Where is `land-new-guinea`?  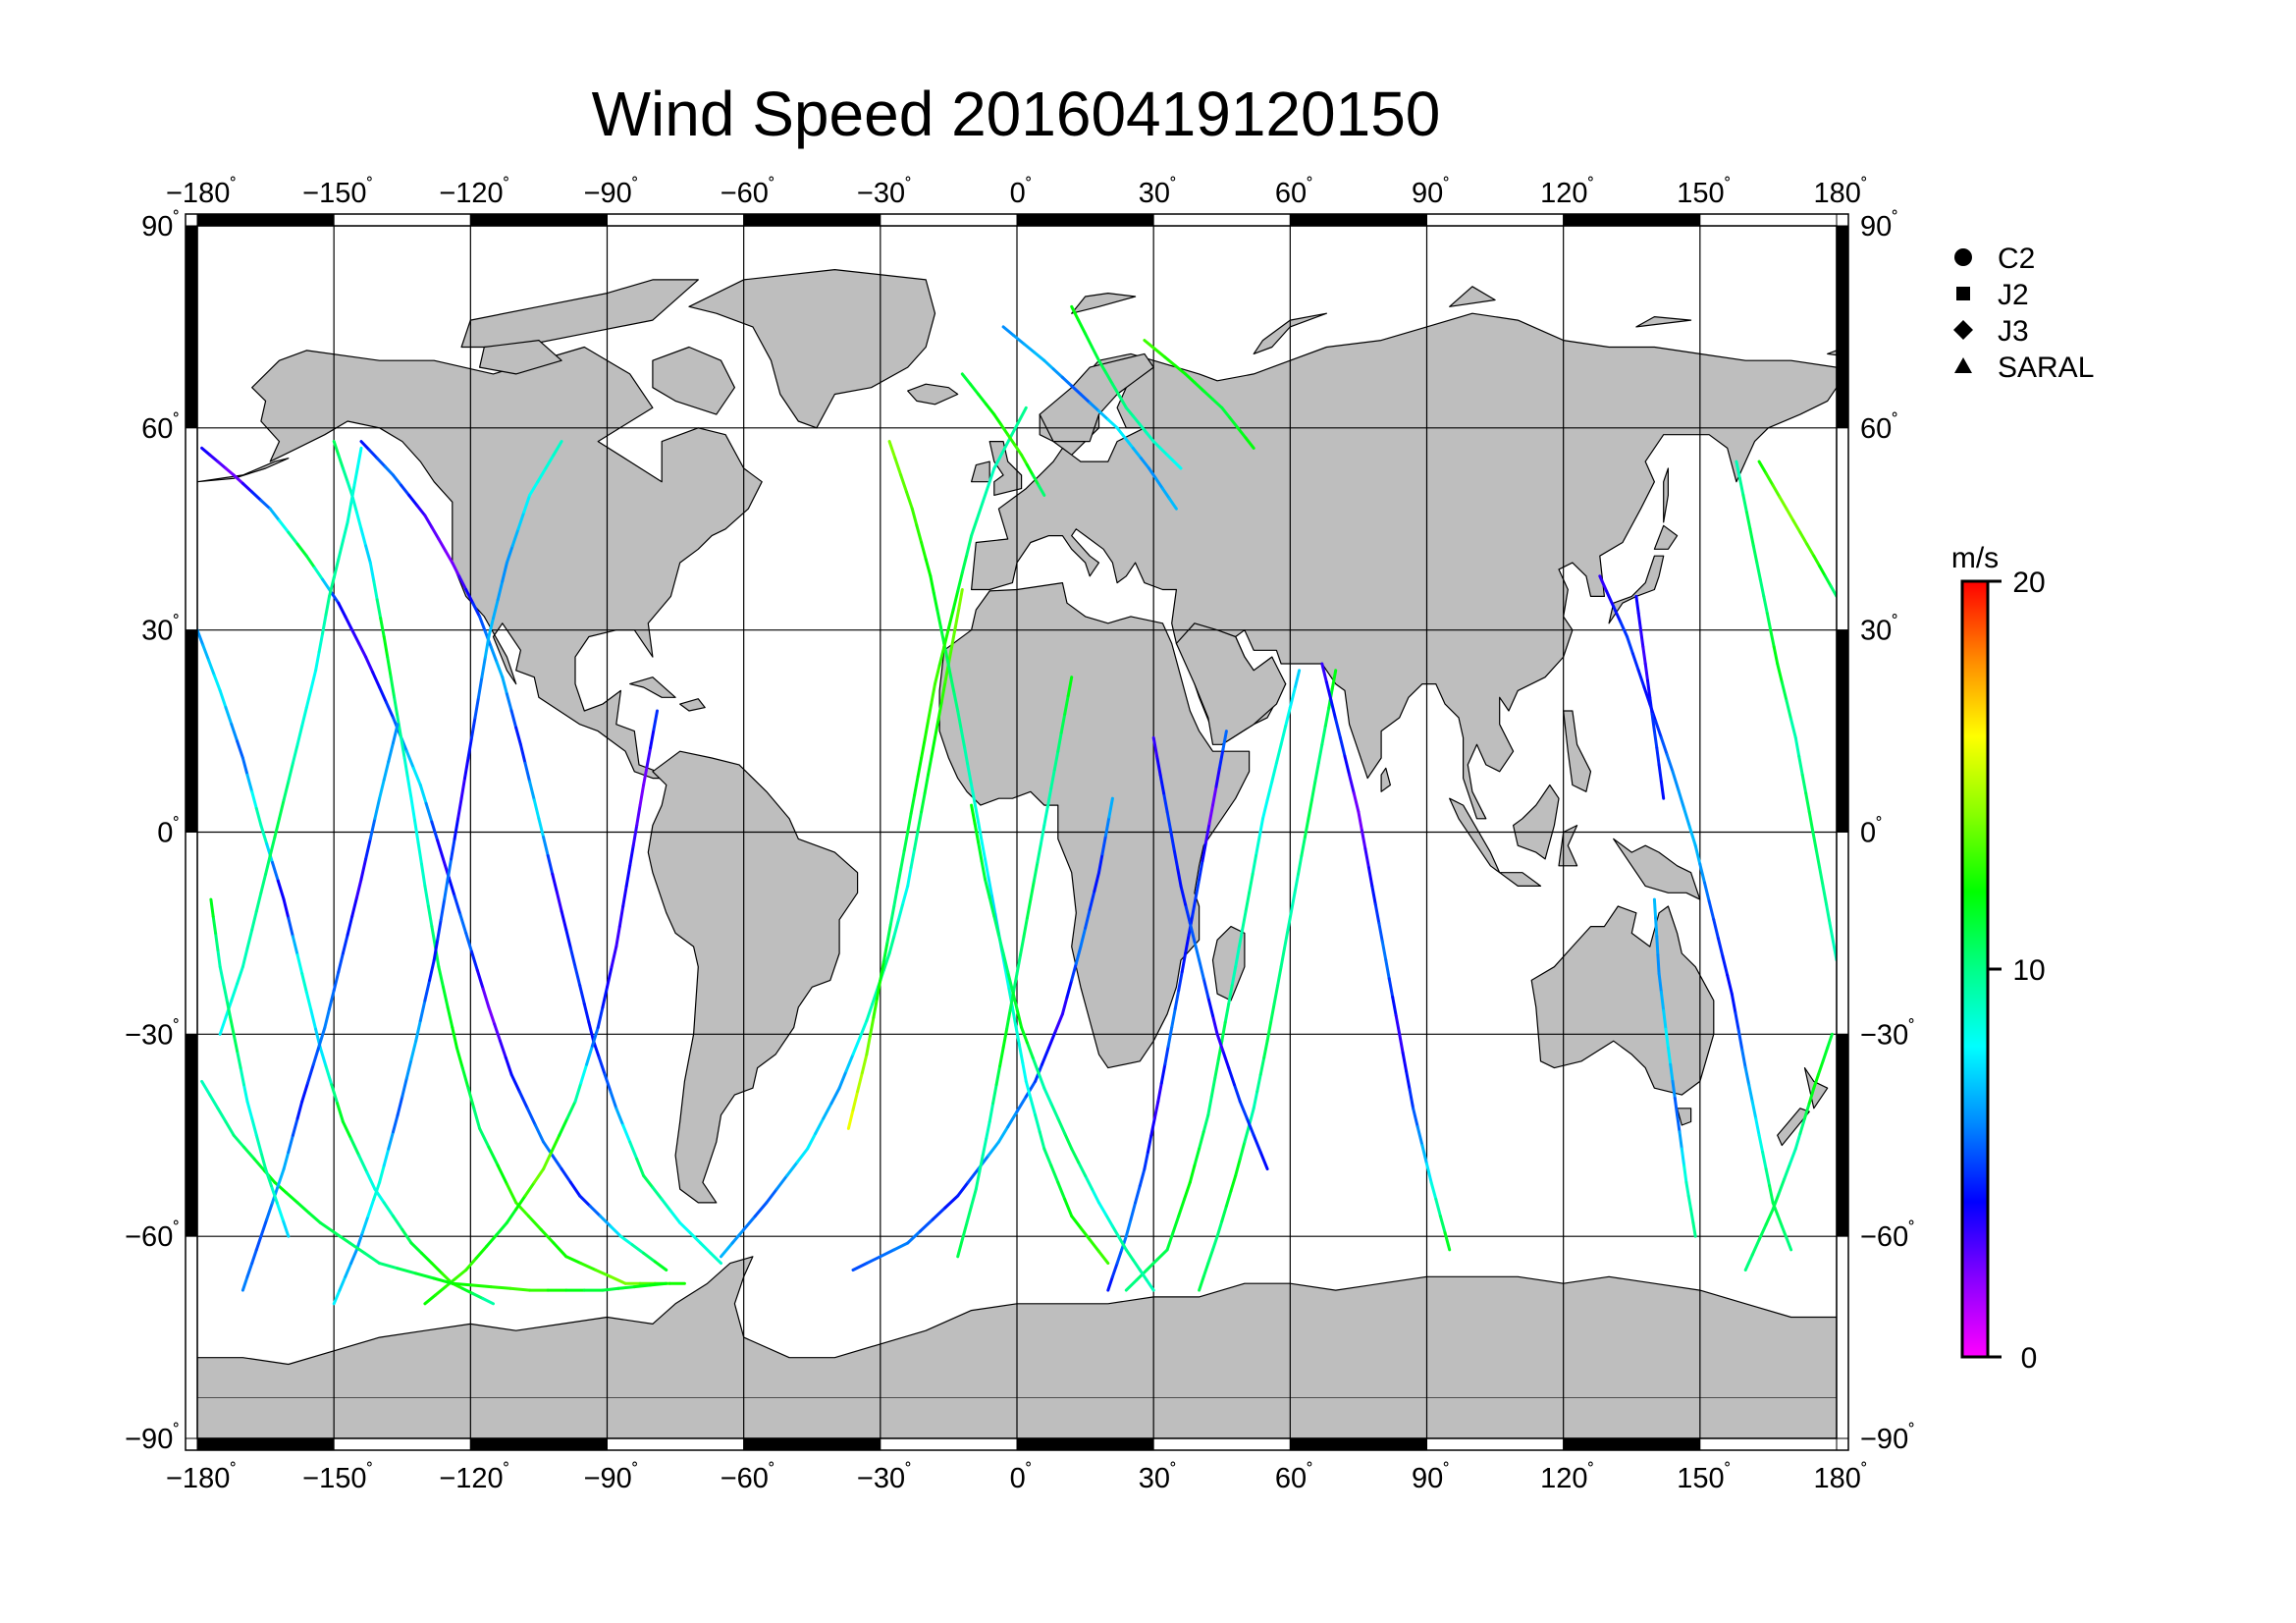
land-new-guinea is located at coordinates (1657, 869).